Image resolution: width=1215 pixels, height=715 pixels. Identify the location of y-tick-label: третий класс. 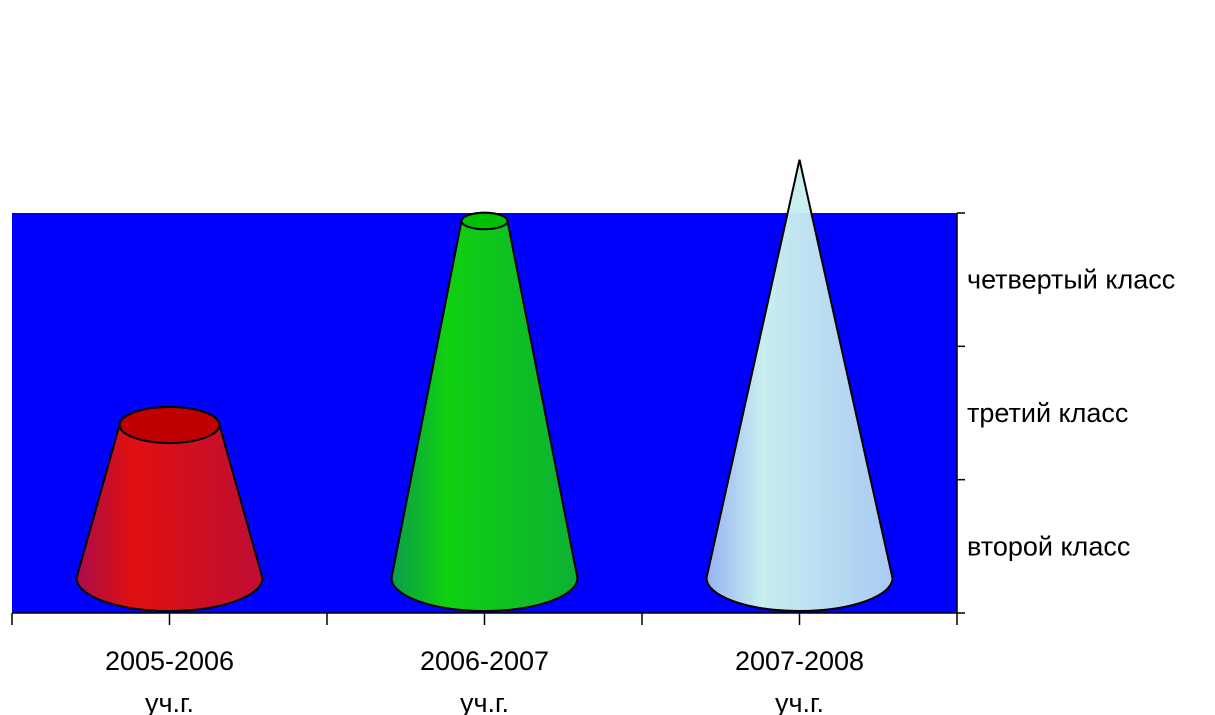
(1047, 413).